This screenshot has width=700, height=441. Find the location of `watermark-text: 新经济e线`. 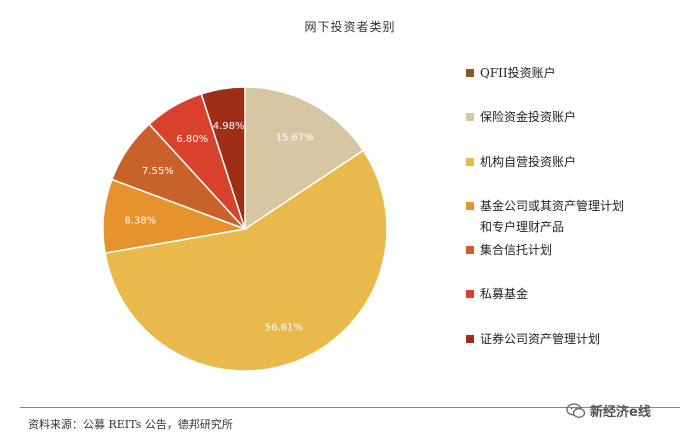

watermark-text: 新经济e线 is located at coordinates (620, 412).